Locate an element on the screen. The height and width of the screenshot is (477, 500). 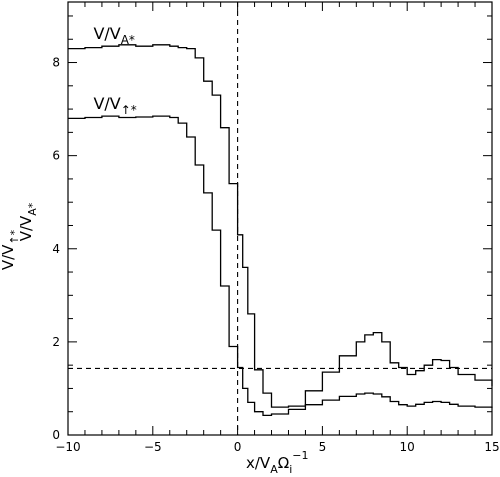
x-tick-label: 10 is located at coordinates (407, 447).